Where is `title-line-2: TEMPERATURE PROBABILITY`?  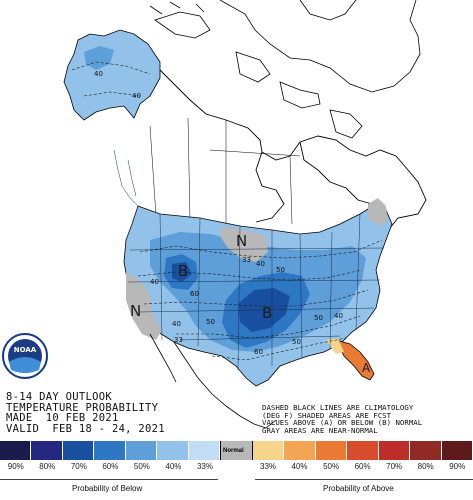 title-line-2: TEMPERATURE PROBABILITY is located at coordinates (82, 407).